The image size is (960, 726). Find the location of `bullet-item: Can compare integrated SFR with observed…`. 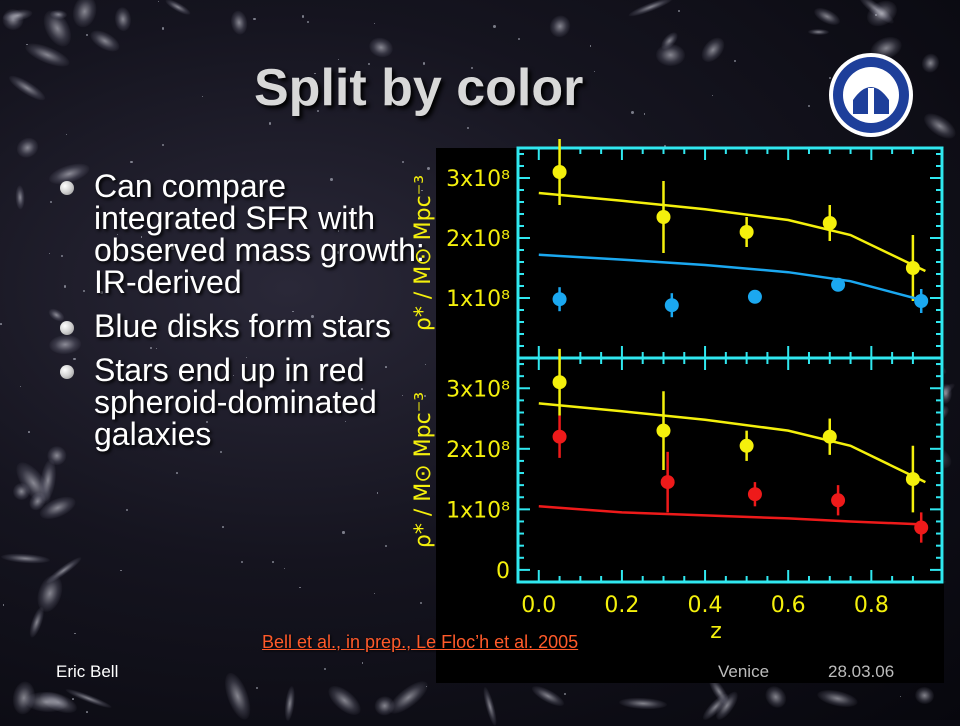

bullet-item: Can compare integrated SFR with observed… is located at coordinates (241, 234).